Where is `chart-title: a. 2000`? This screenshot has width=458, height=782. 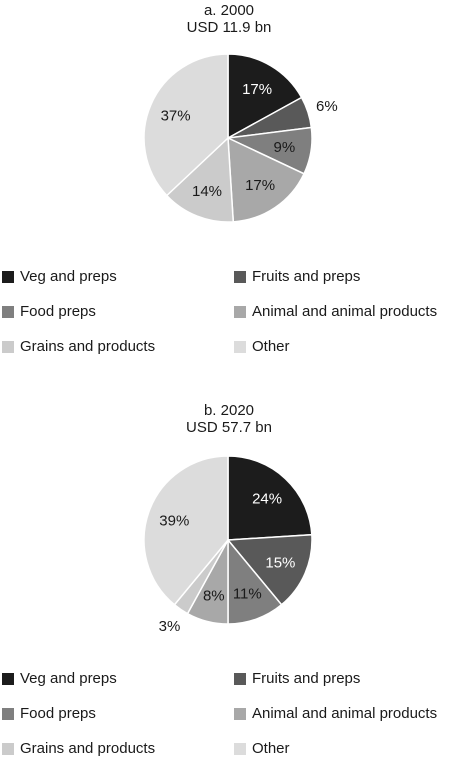 chart-title: a. 2000 is located at coordinates (229, 10).